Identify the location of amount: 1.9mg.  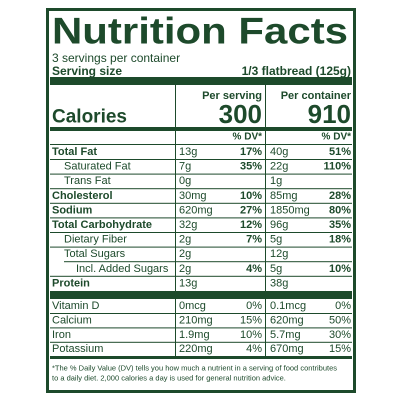
(194, 335).